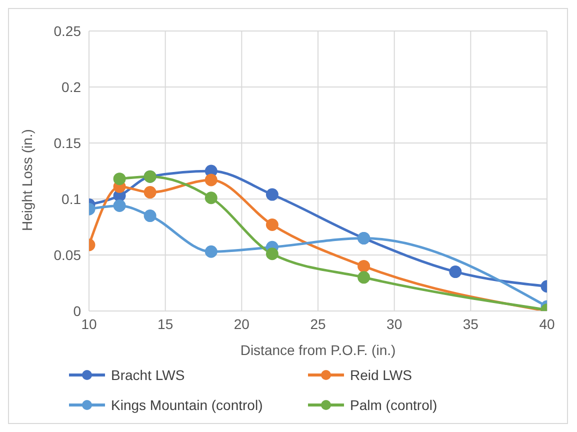  Describe the element at coordinates (381, 375) in the screenshot. I see `legend-label: Reid LWS` at that location.